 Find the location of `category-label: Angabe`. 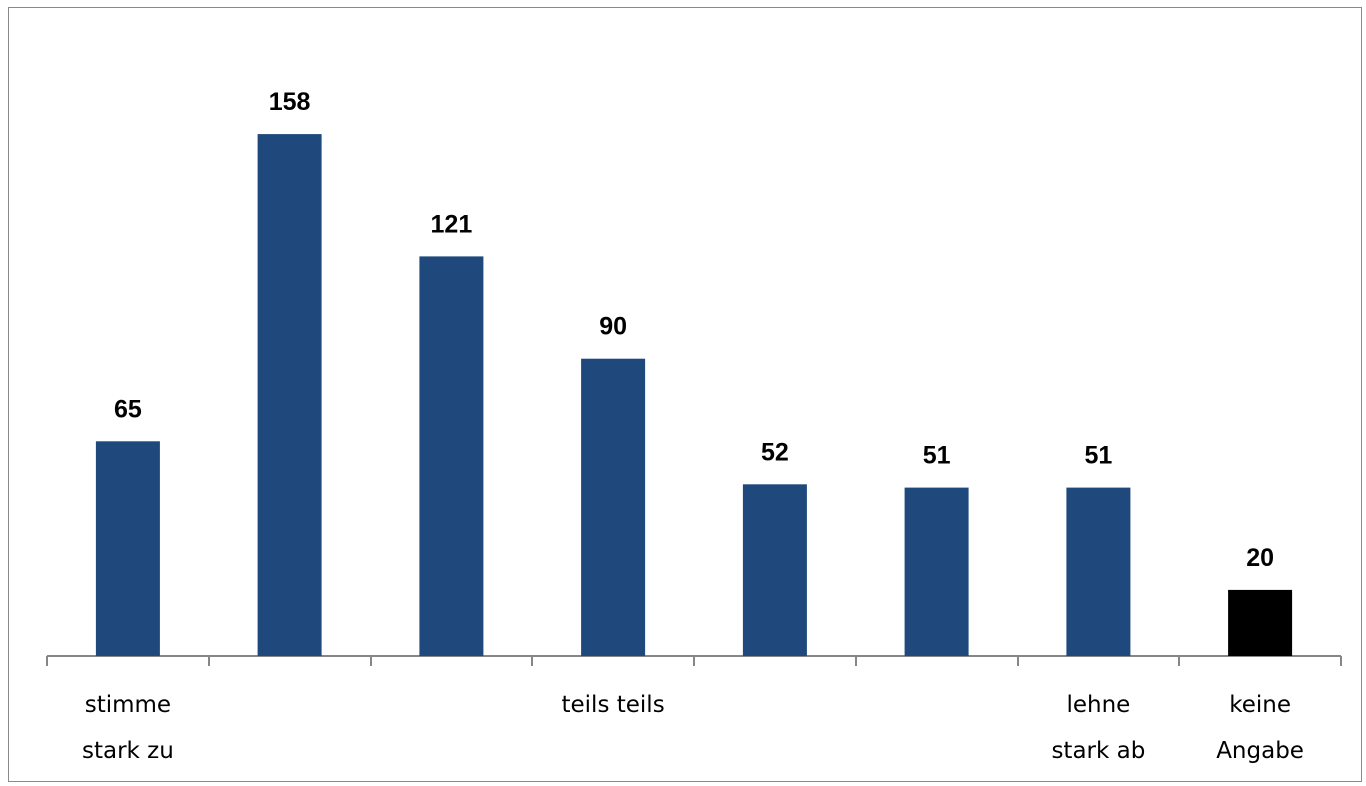

category-label: Angabe is located at coordinates (1260, 751).